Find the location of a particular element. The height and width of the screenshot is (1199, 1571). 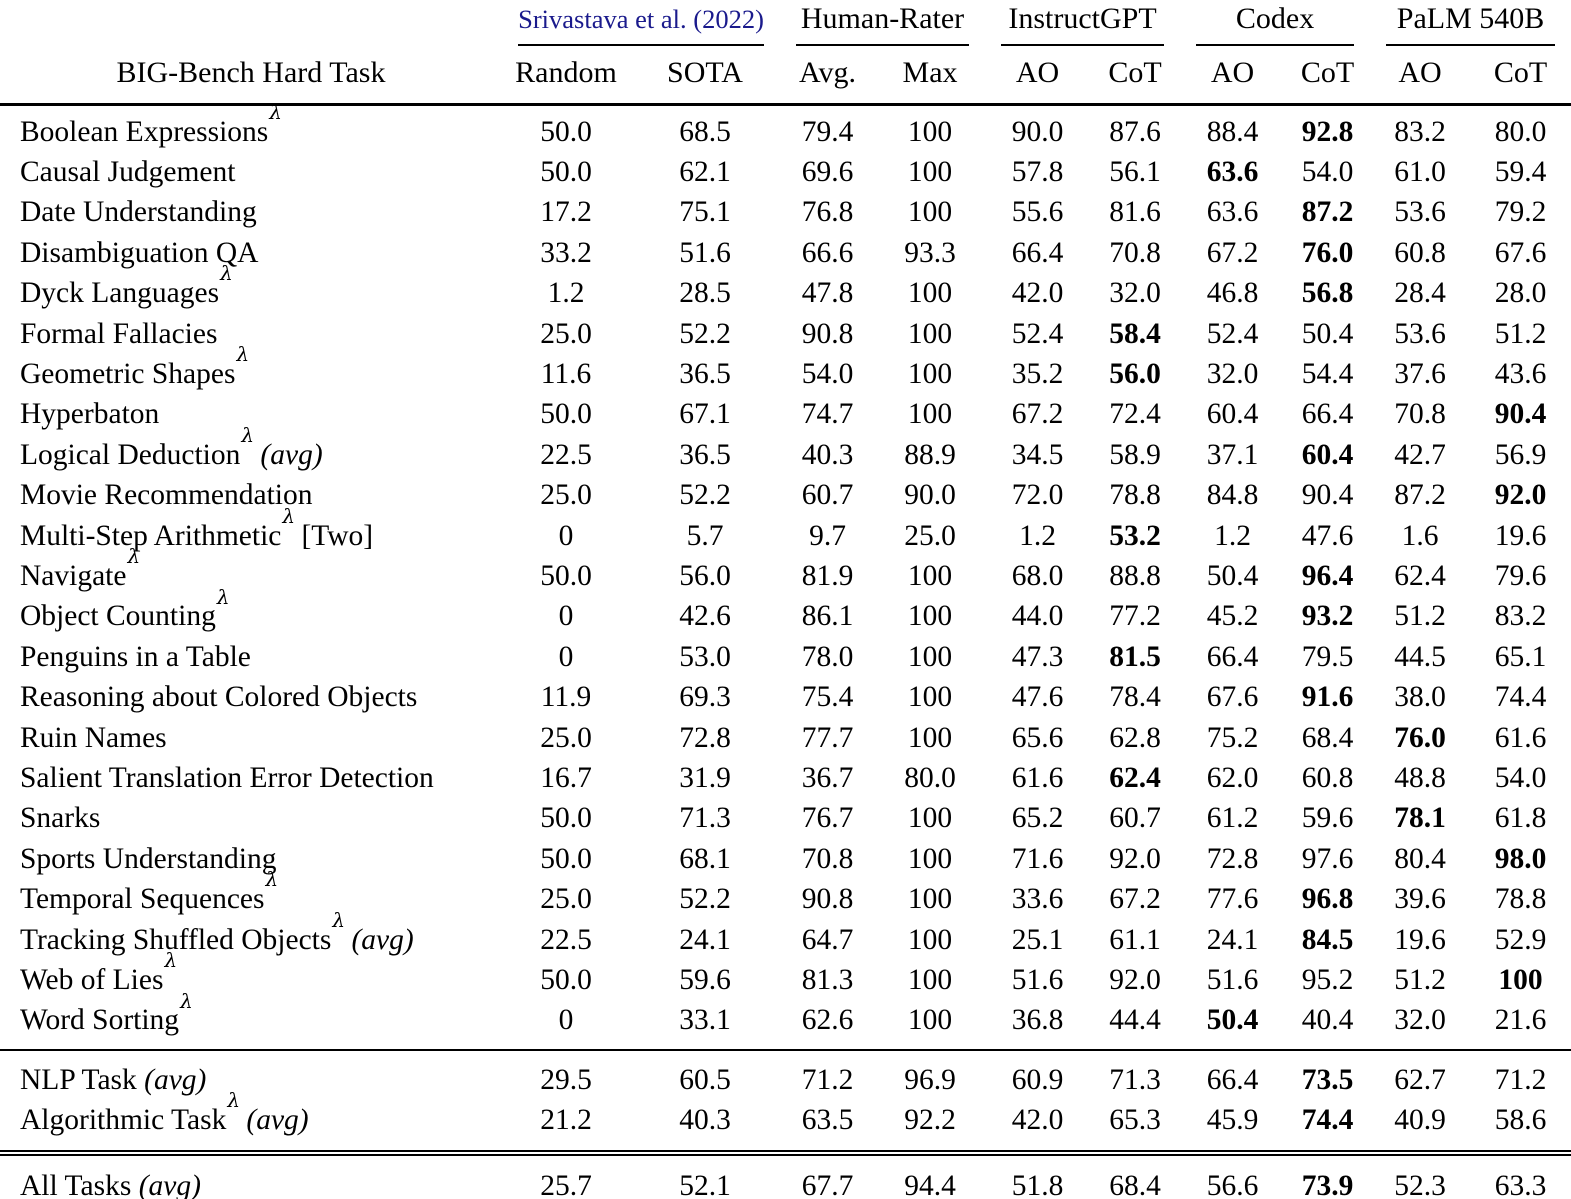

value-cell: 70.8 is located at coordinates (1135, 252).